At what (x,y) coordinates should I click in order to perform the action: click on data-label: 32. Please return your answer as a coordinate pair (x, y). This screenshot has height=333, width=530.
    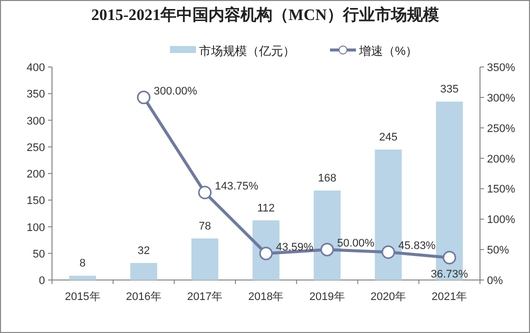
    Looking at the image, I should click on (144, 250).